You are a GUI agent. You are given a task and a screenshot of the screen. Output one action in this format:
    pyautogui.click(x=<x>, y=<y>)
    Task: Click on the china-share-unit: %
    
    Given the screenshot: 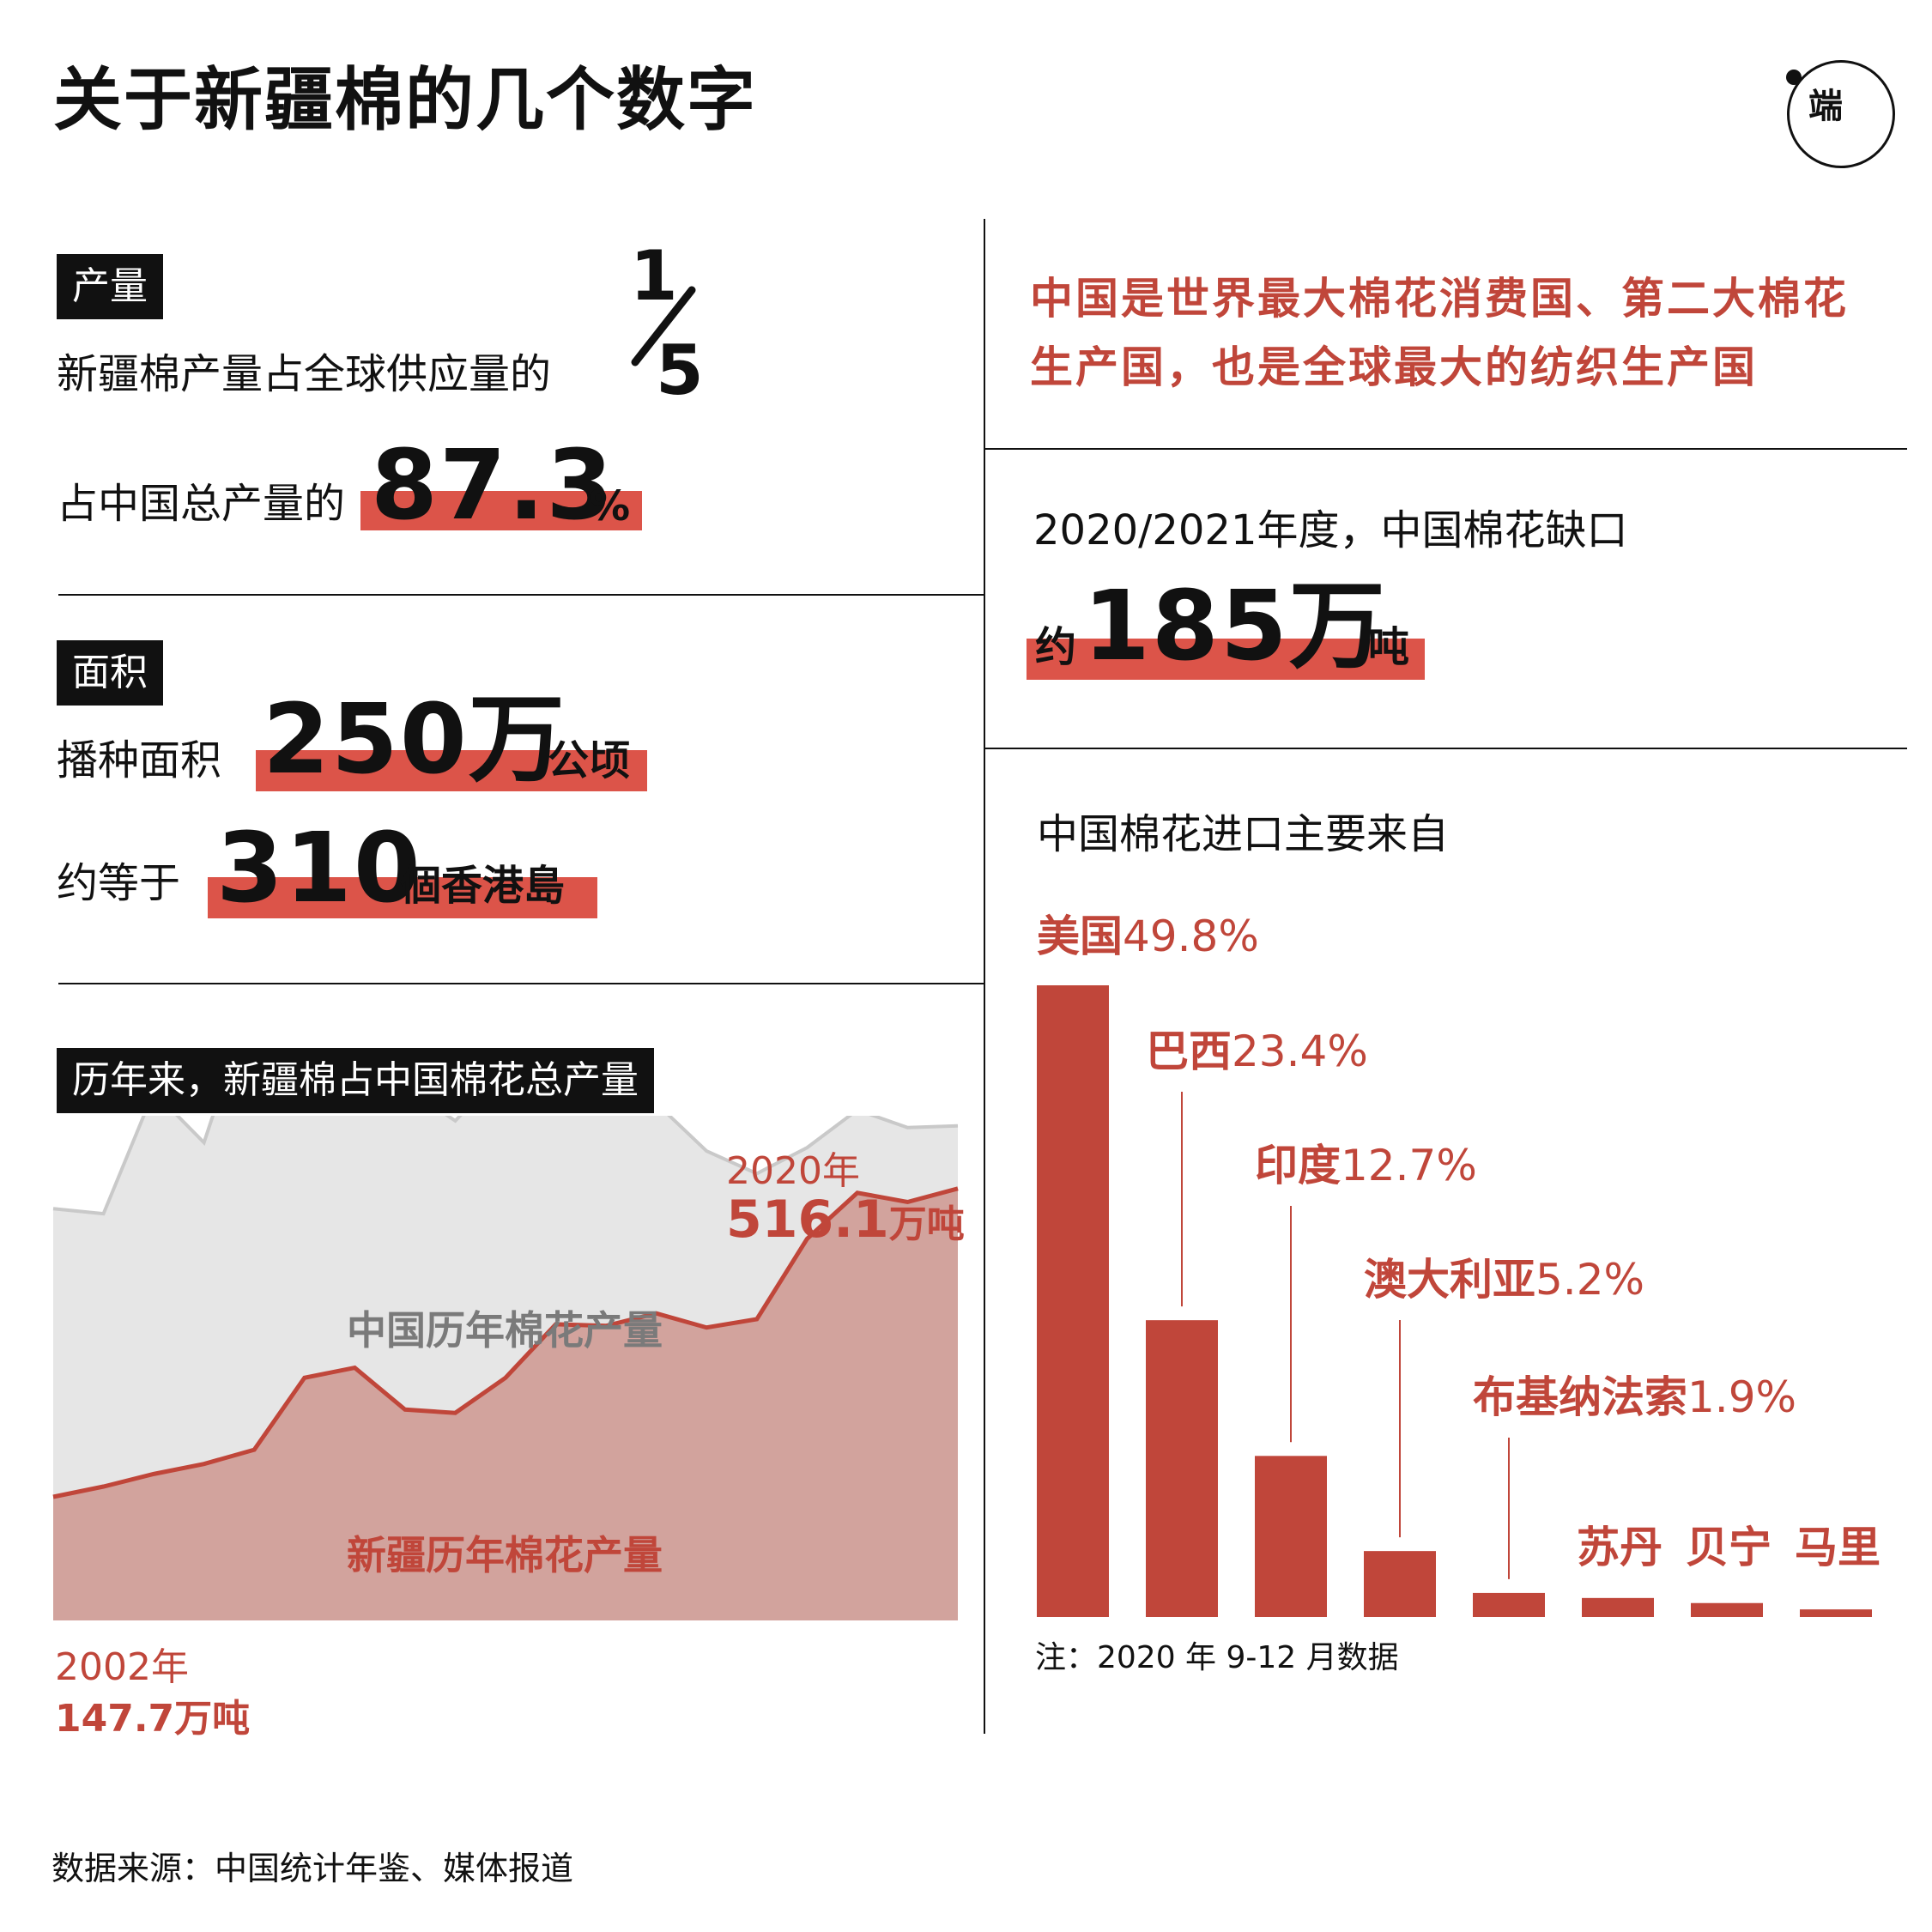 What is the action you would take?
    pyautogui.click(x=610, y=506)
    